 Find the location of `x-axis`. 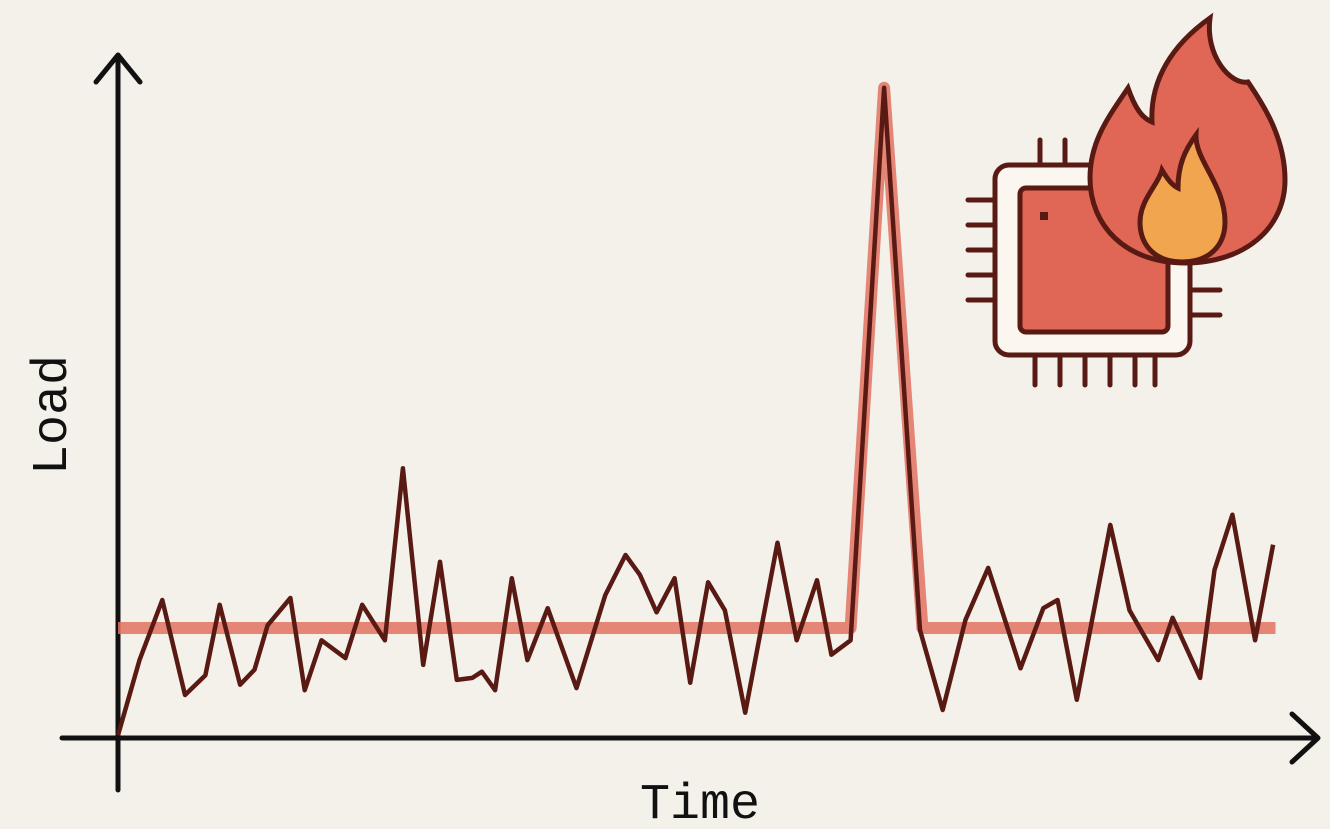

x-axis is located at coordinates (690, 738).